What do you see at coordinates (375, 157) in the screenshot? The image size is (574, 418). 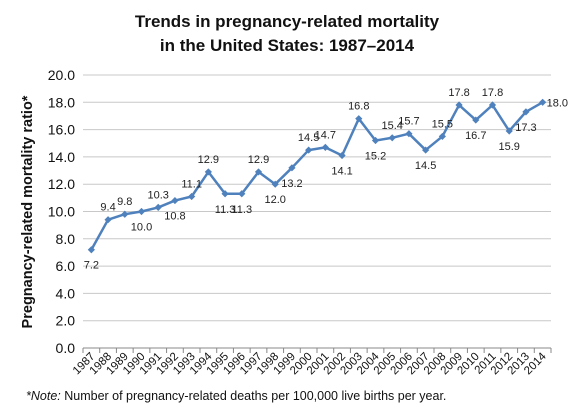 I see `data-label: 15.2` at bounding box center [375, 157].